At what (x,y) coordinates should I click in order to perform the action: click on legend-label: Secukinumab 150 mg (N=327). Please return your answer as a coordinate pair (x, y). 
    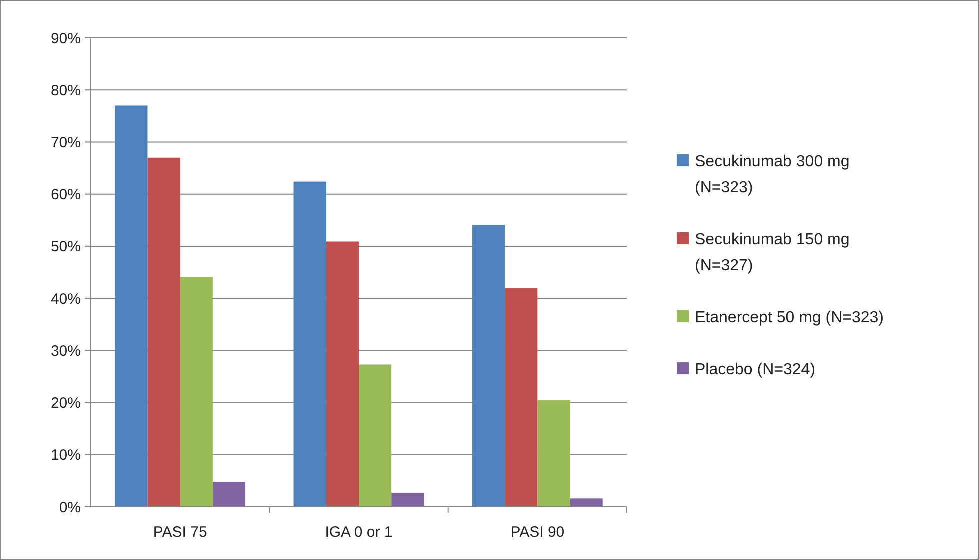
    Looking at the image, I should click on (772, 253).